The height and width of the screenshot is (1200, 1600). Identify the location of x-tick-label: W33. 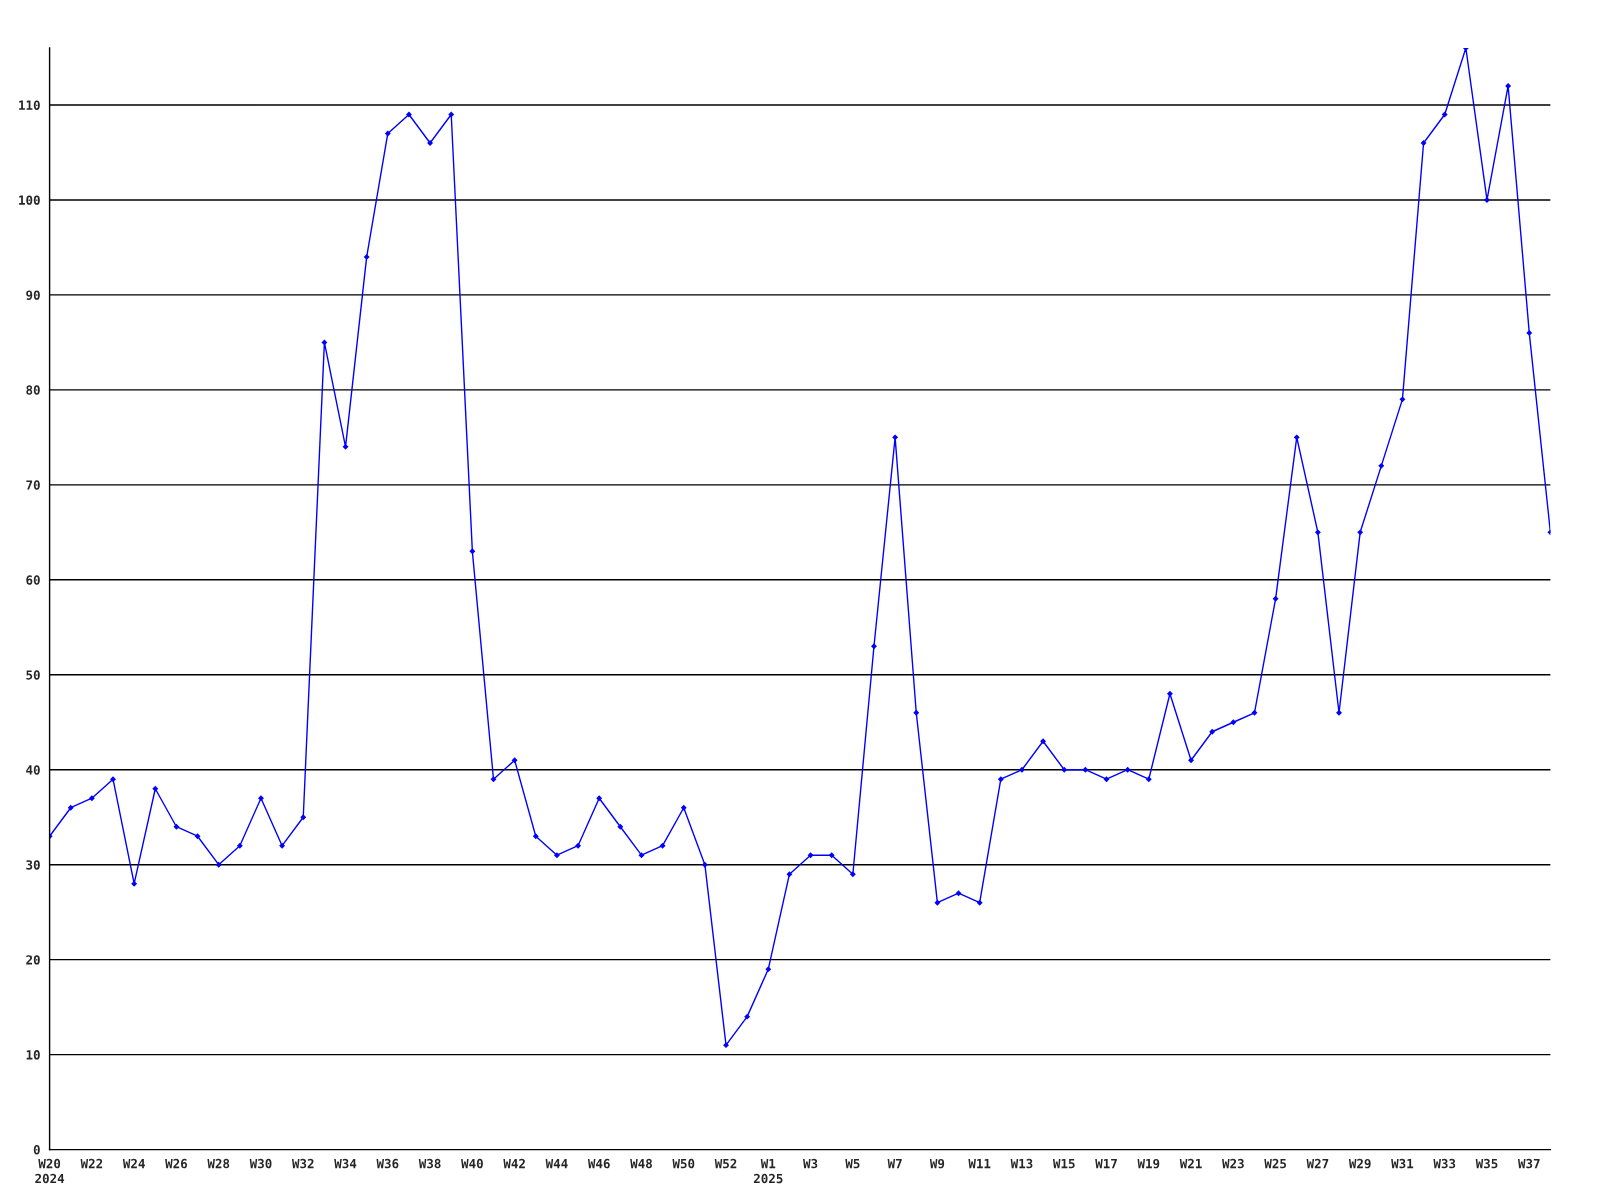
(1444, 1163).